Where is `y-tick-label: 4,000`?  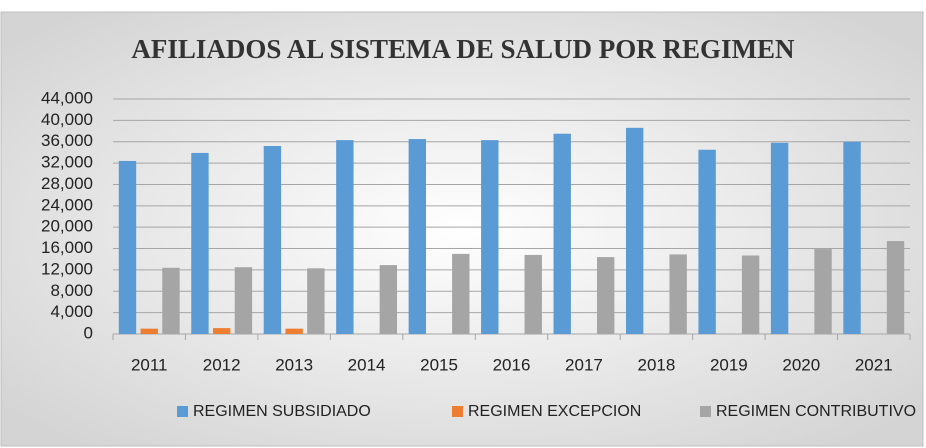 y-tick-label: 4,000 is located at coordinates (71, 311).